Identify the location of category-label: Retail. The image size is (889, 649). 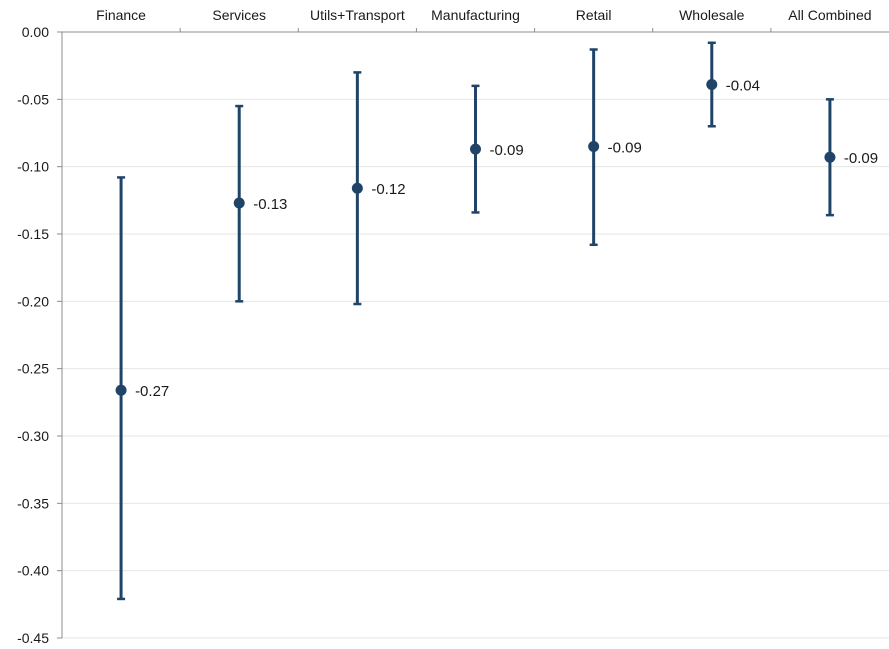
(594, 15).